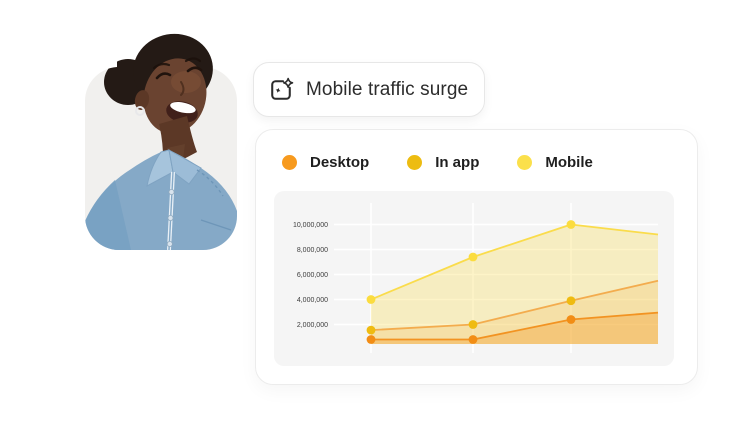 Image resolution: width=750 pixels, height=423 pixels. Describe the element at coordinates (161, 141) in the screenshot. I see `woman-photo-illustration` at that location.